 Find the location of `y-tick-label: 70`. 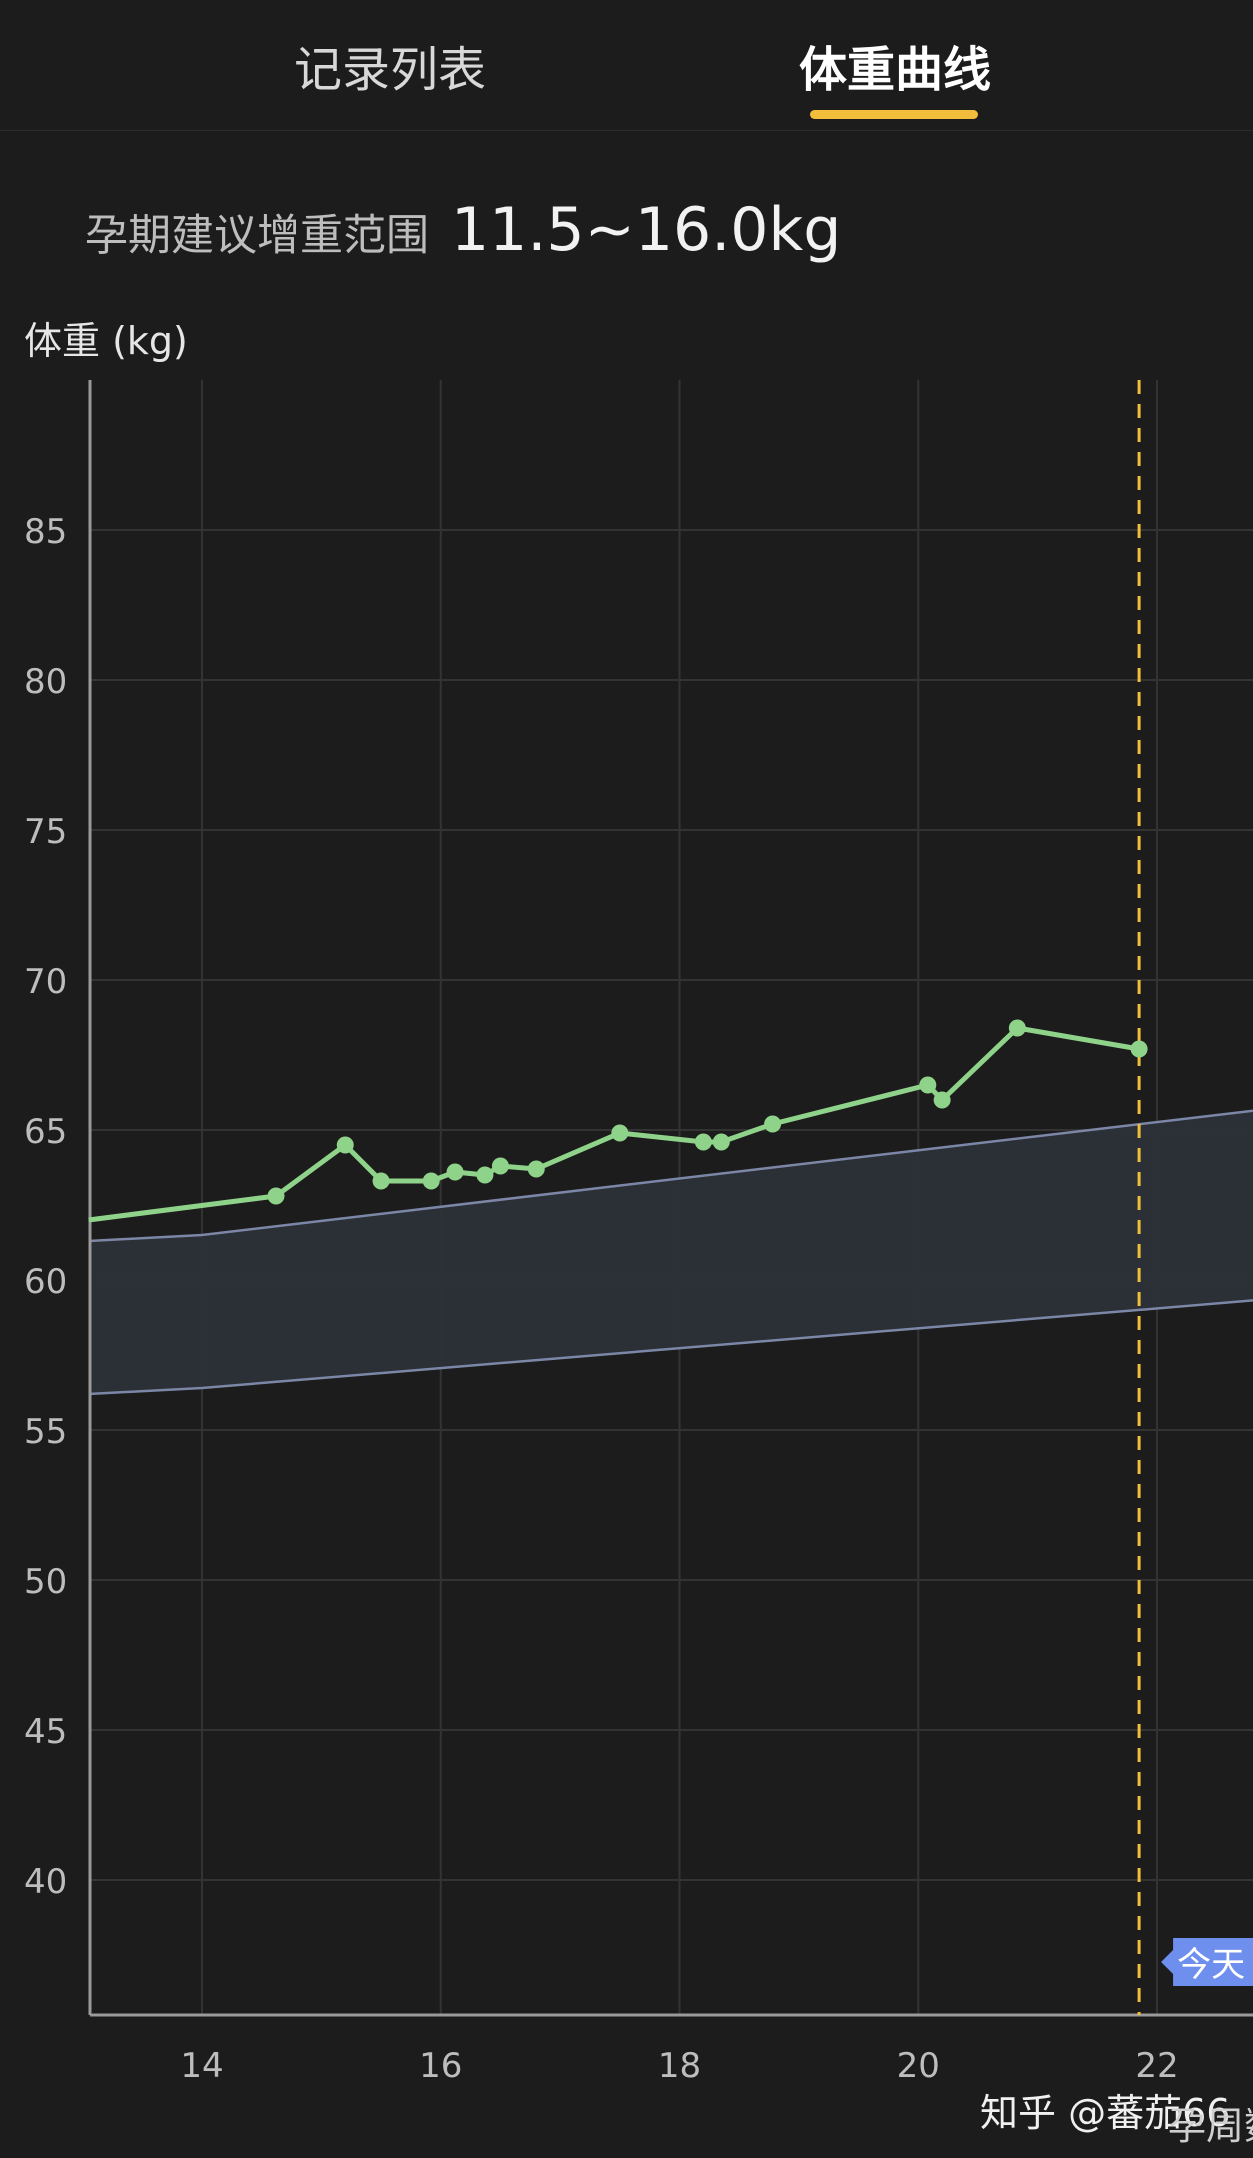

y-tick-label: 70 is located at coordinates (45, 982).